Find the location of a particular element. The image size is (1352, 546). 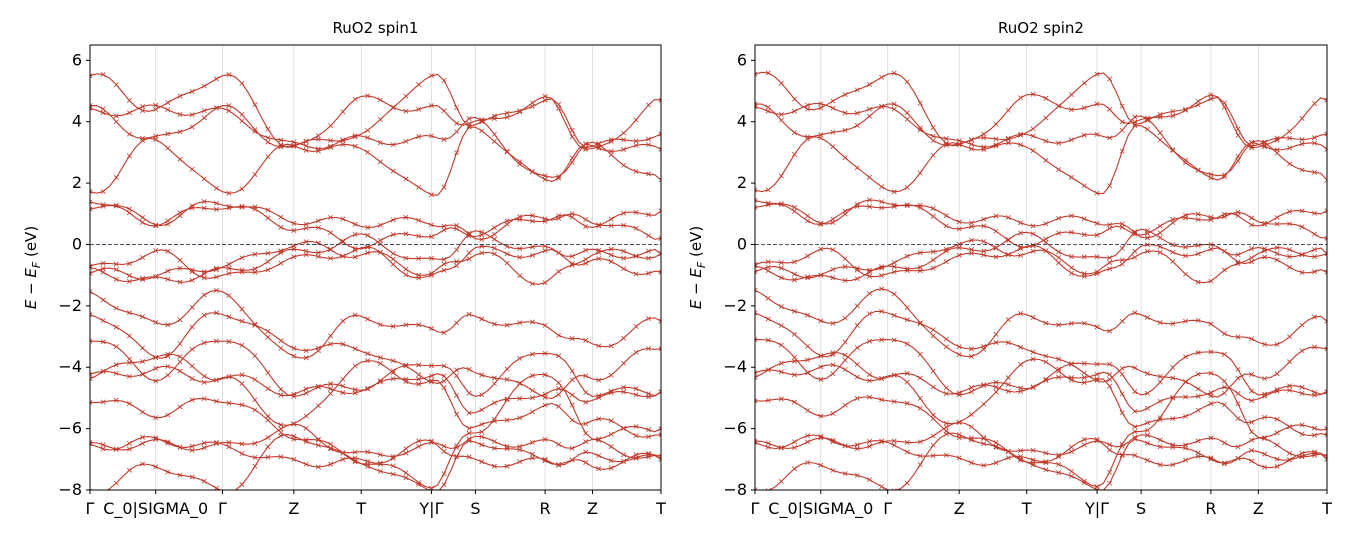

x-tick-label-7: R is located at coordinates (1210, 508).